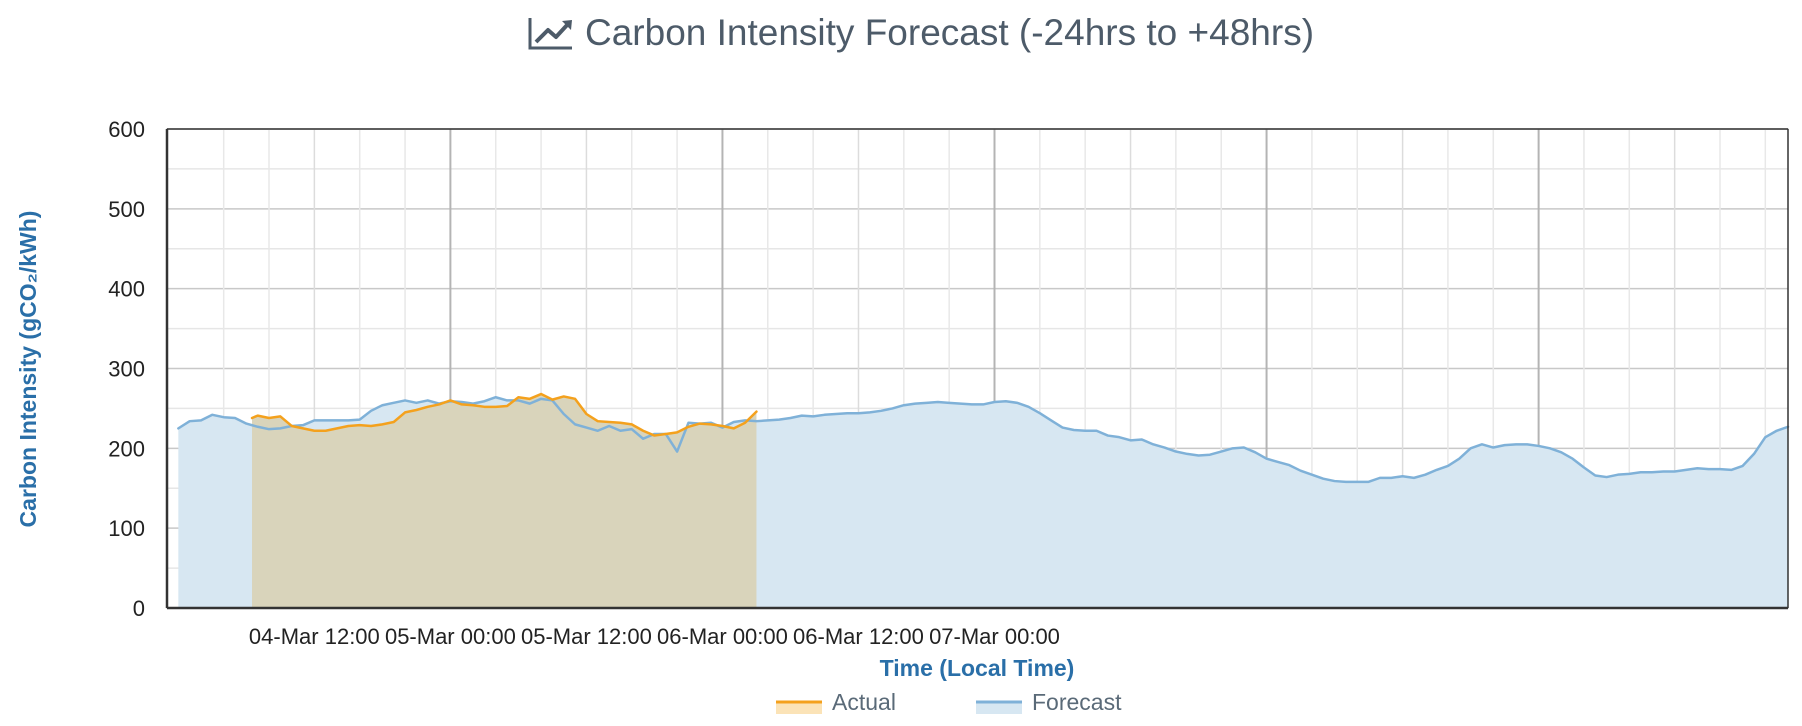  What do you see at coordinates (999, 708) in the screenshot?
I see `legend-forecast-swatch-fill` at bounding box center [999, 708].